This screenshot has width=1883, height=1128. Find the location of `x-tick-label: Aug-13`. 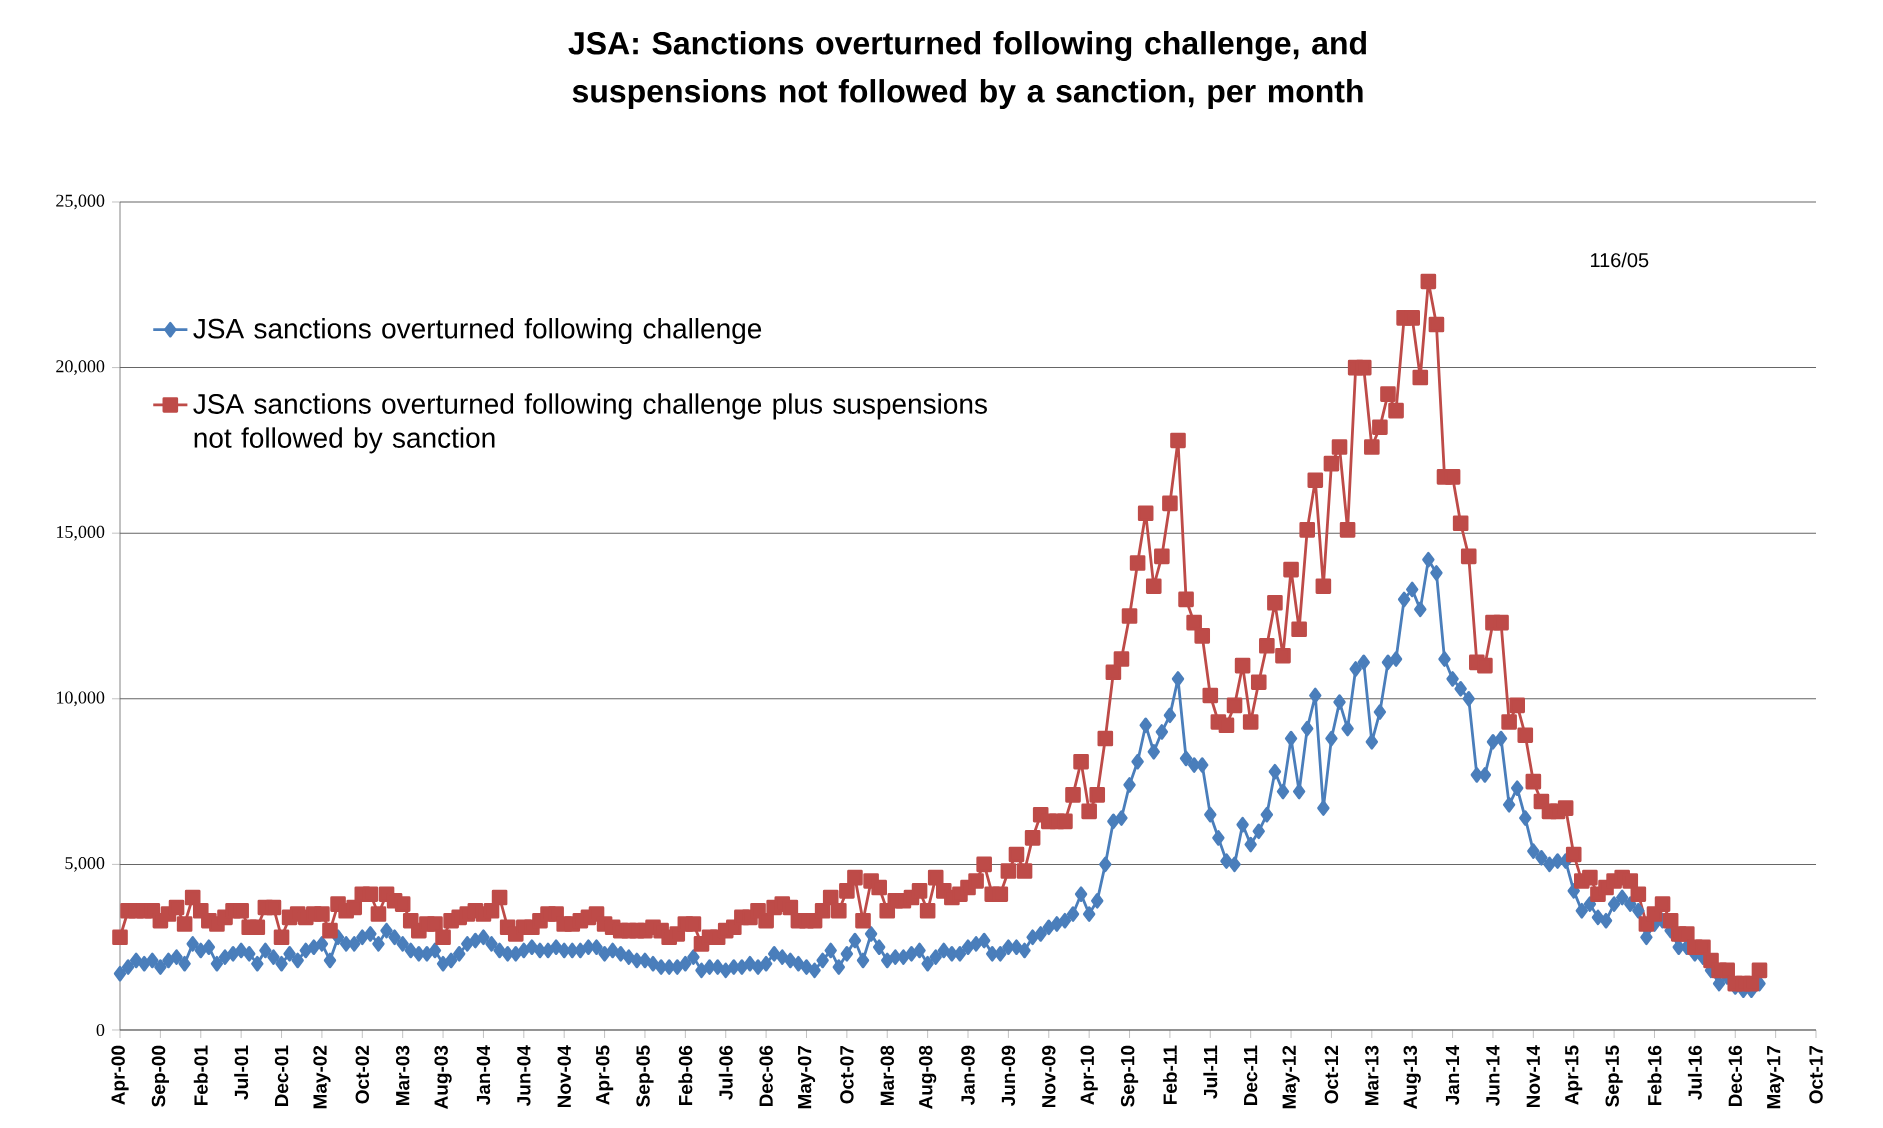

x-tick-label: Aug-13 is located at coordinates (1412, 1077).